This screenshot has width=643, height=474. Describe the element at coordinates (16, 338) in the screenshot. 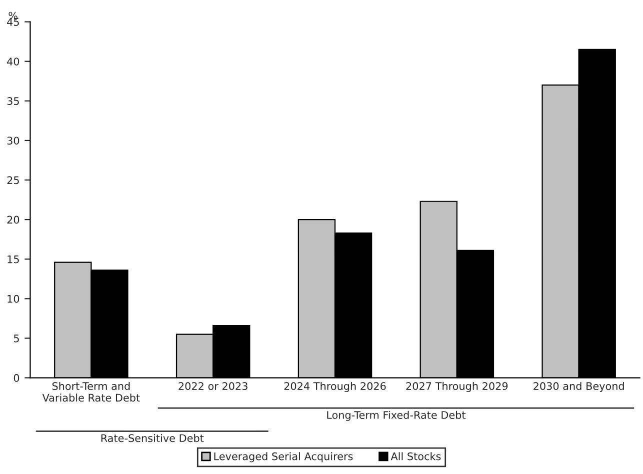

I see `y-tick-label: 5` at that location.